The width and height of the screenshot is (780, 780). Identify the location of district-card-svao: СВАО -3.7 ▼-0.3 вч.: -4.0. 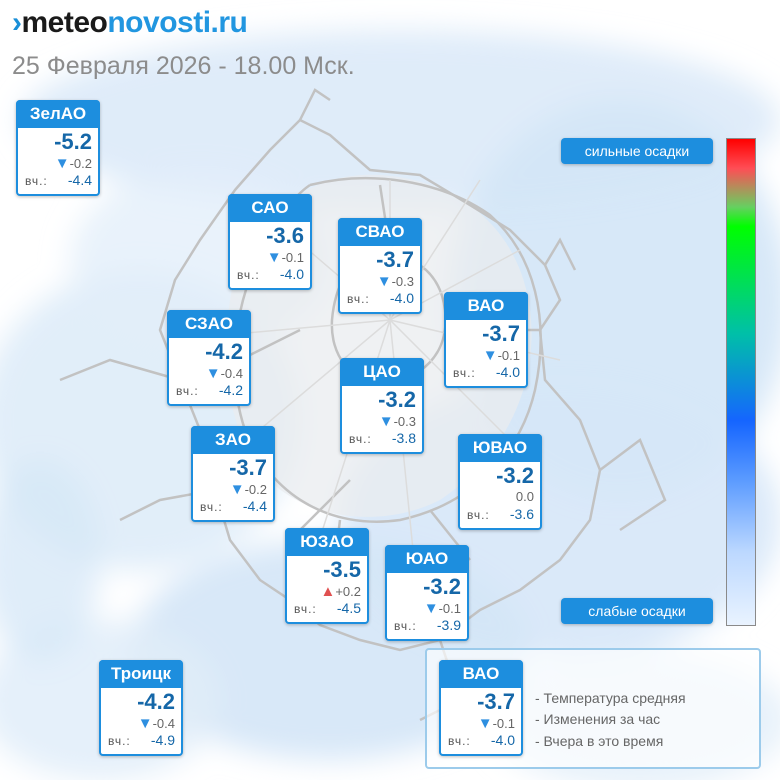
(380, 266).